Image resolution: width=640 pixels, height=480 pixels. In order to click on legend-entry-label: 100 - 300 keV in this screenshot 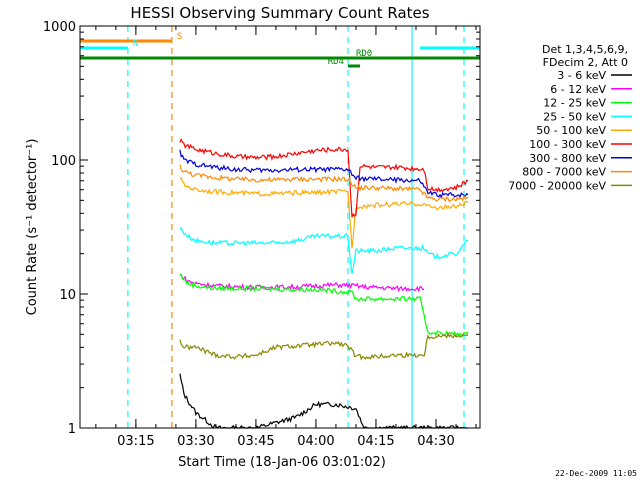, I will do `click(567, 144)`.